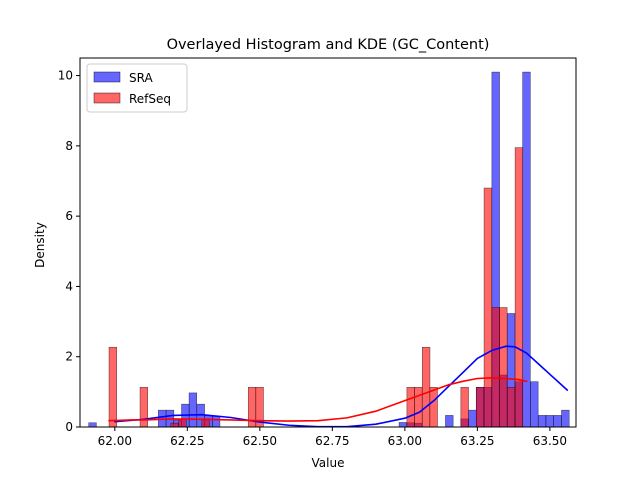 The width and height of the screenshot is (640, 480). I want to click on y-tick-label-0: 0, so click(69, 427).